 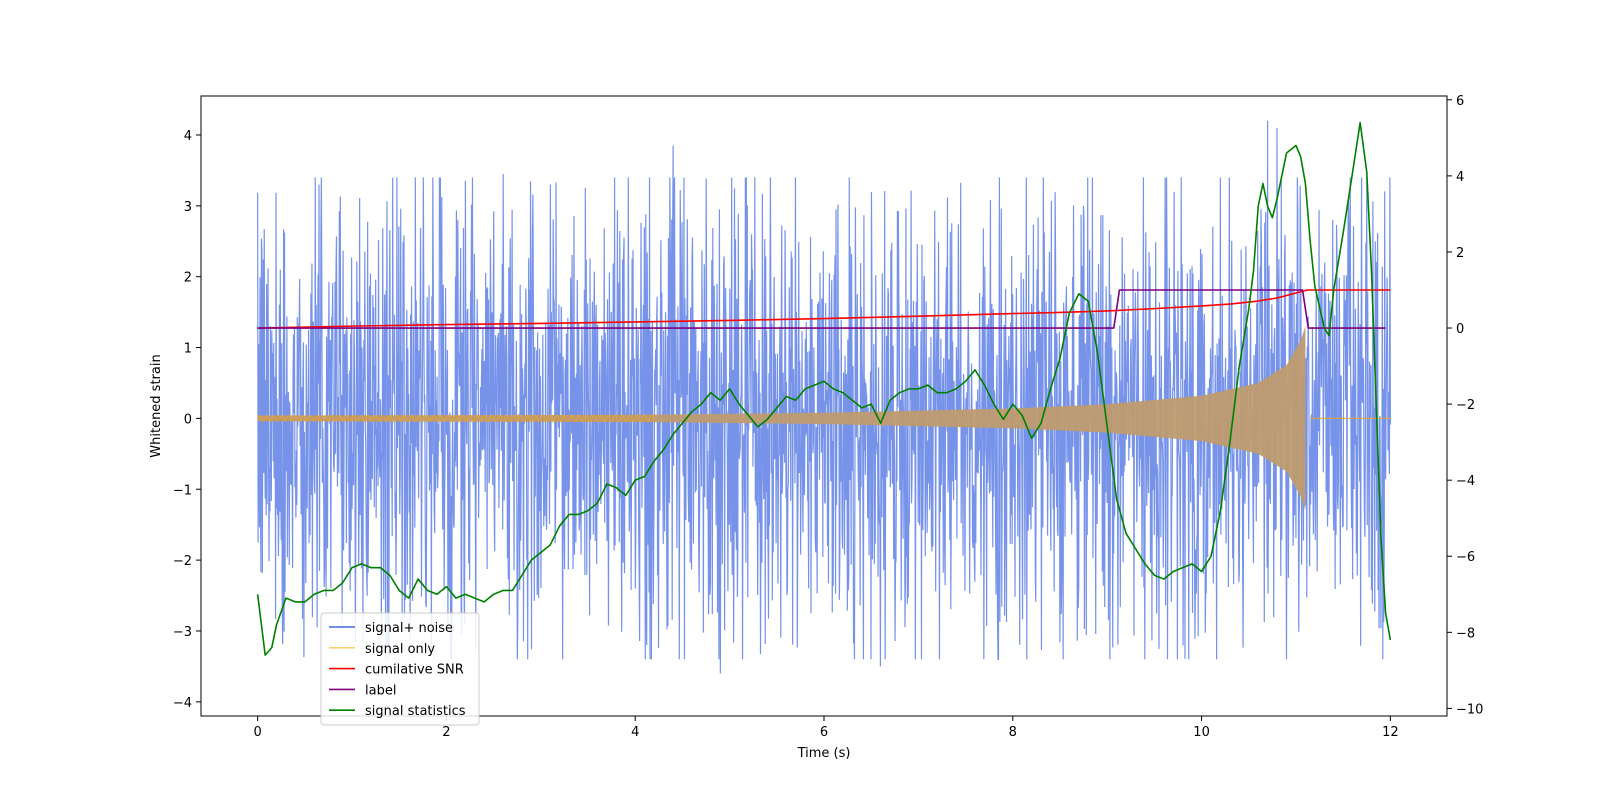 What do you see at coordinates (182, 561) in the screenshot?
I see `y-tick-label: −2` at bounding box center [182, 561].